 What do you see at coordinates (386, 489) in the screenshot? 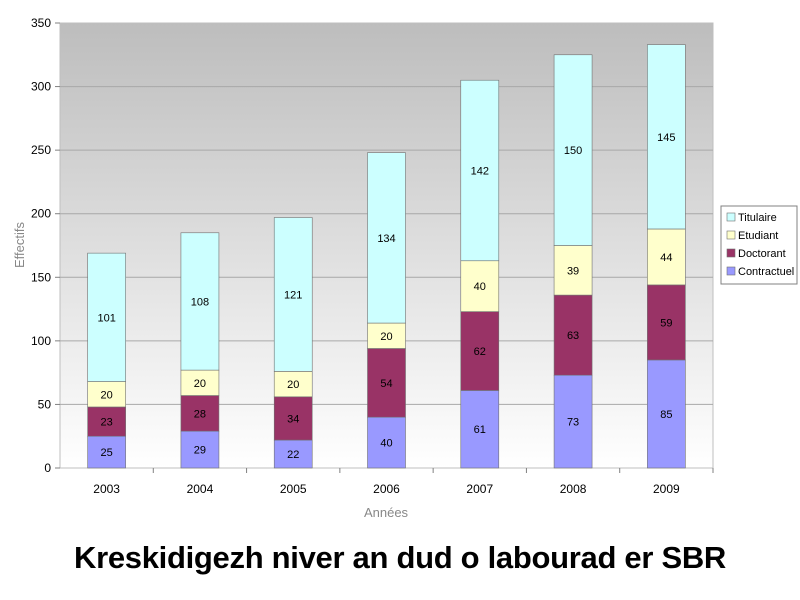
I see `x-tick-label: 2006` at bounding box center [386, 489].